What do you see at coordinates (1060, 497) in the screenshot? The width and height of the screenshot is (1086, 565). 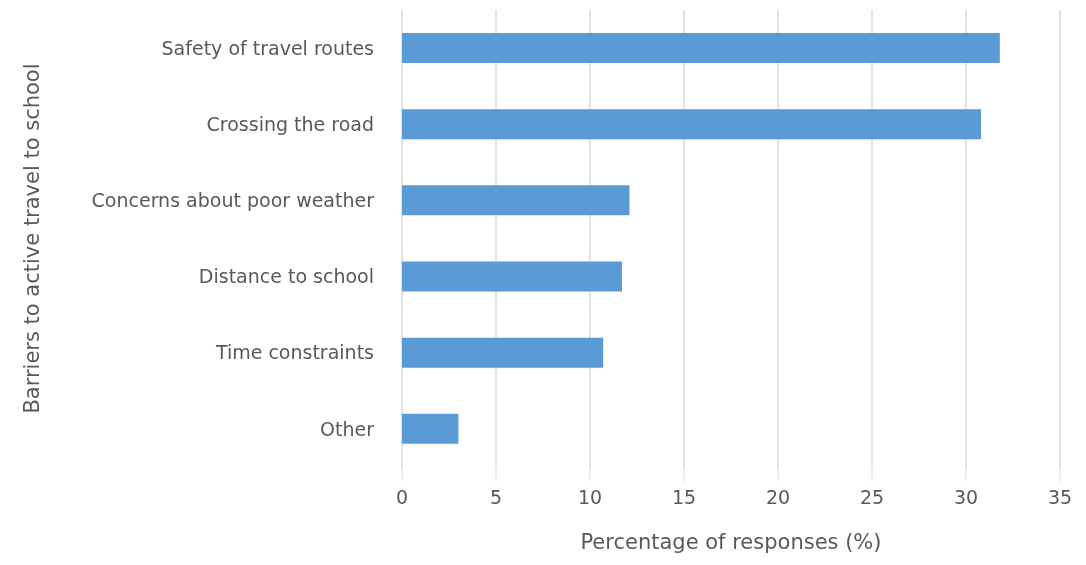 I see `x-tick-label: 35` at bounding box center [1060, 497].